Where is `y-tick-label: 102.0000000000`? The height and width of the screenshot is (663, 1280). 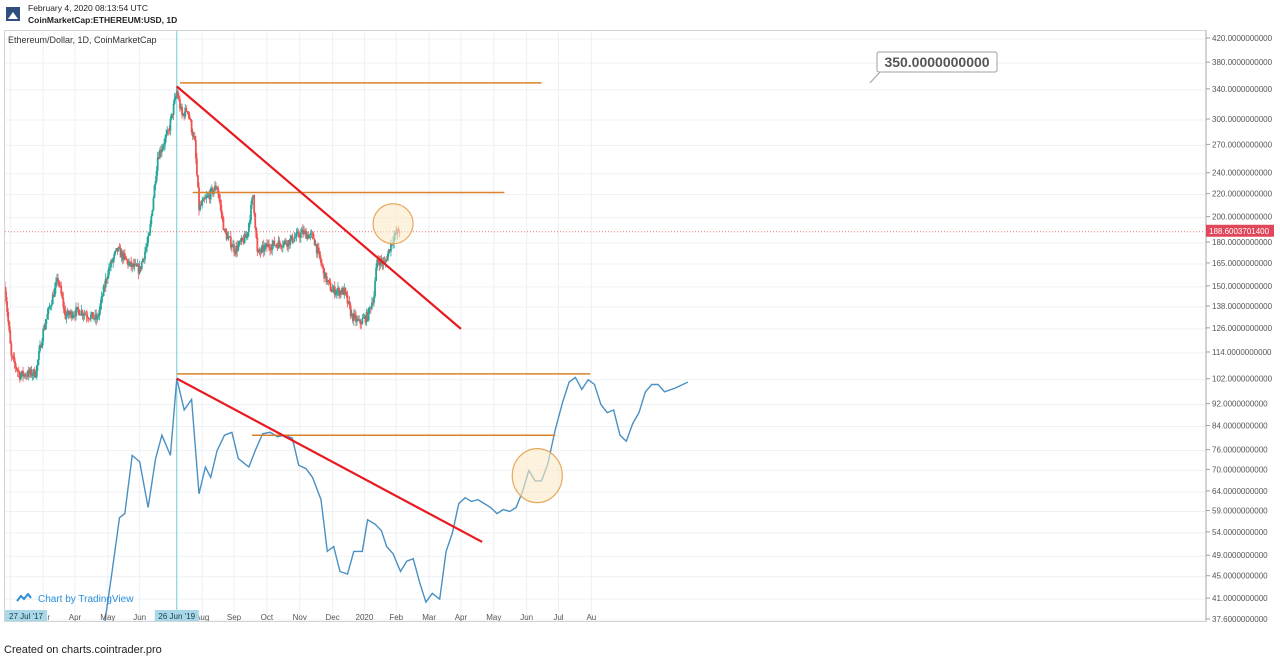
y-tick-label: 102.0000000000 is located at coordinates (1242, 379).